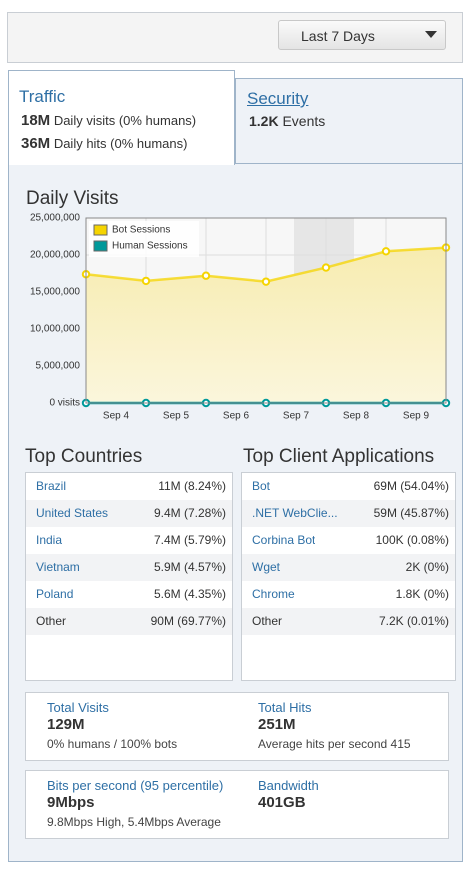  I want to click on total-value: 251M, so click(277, 724).